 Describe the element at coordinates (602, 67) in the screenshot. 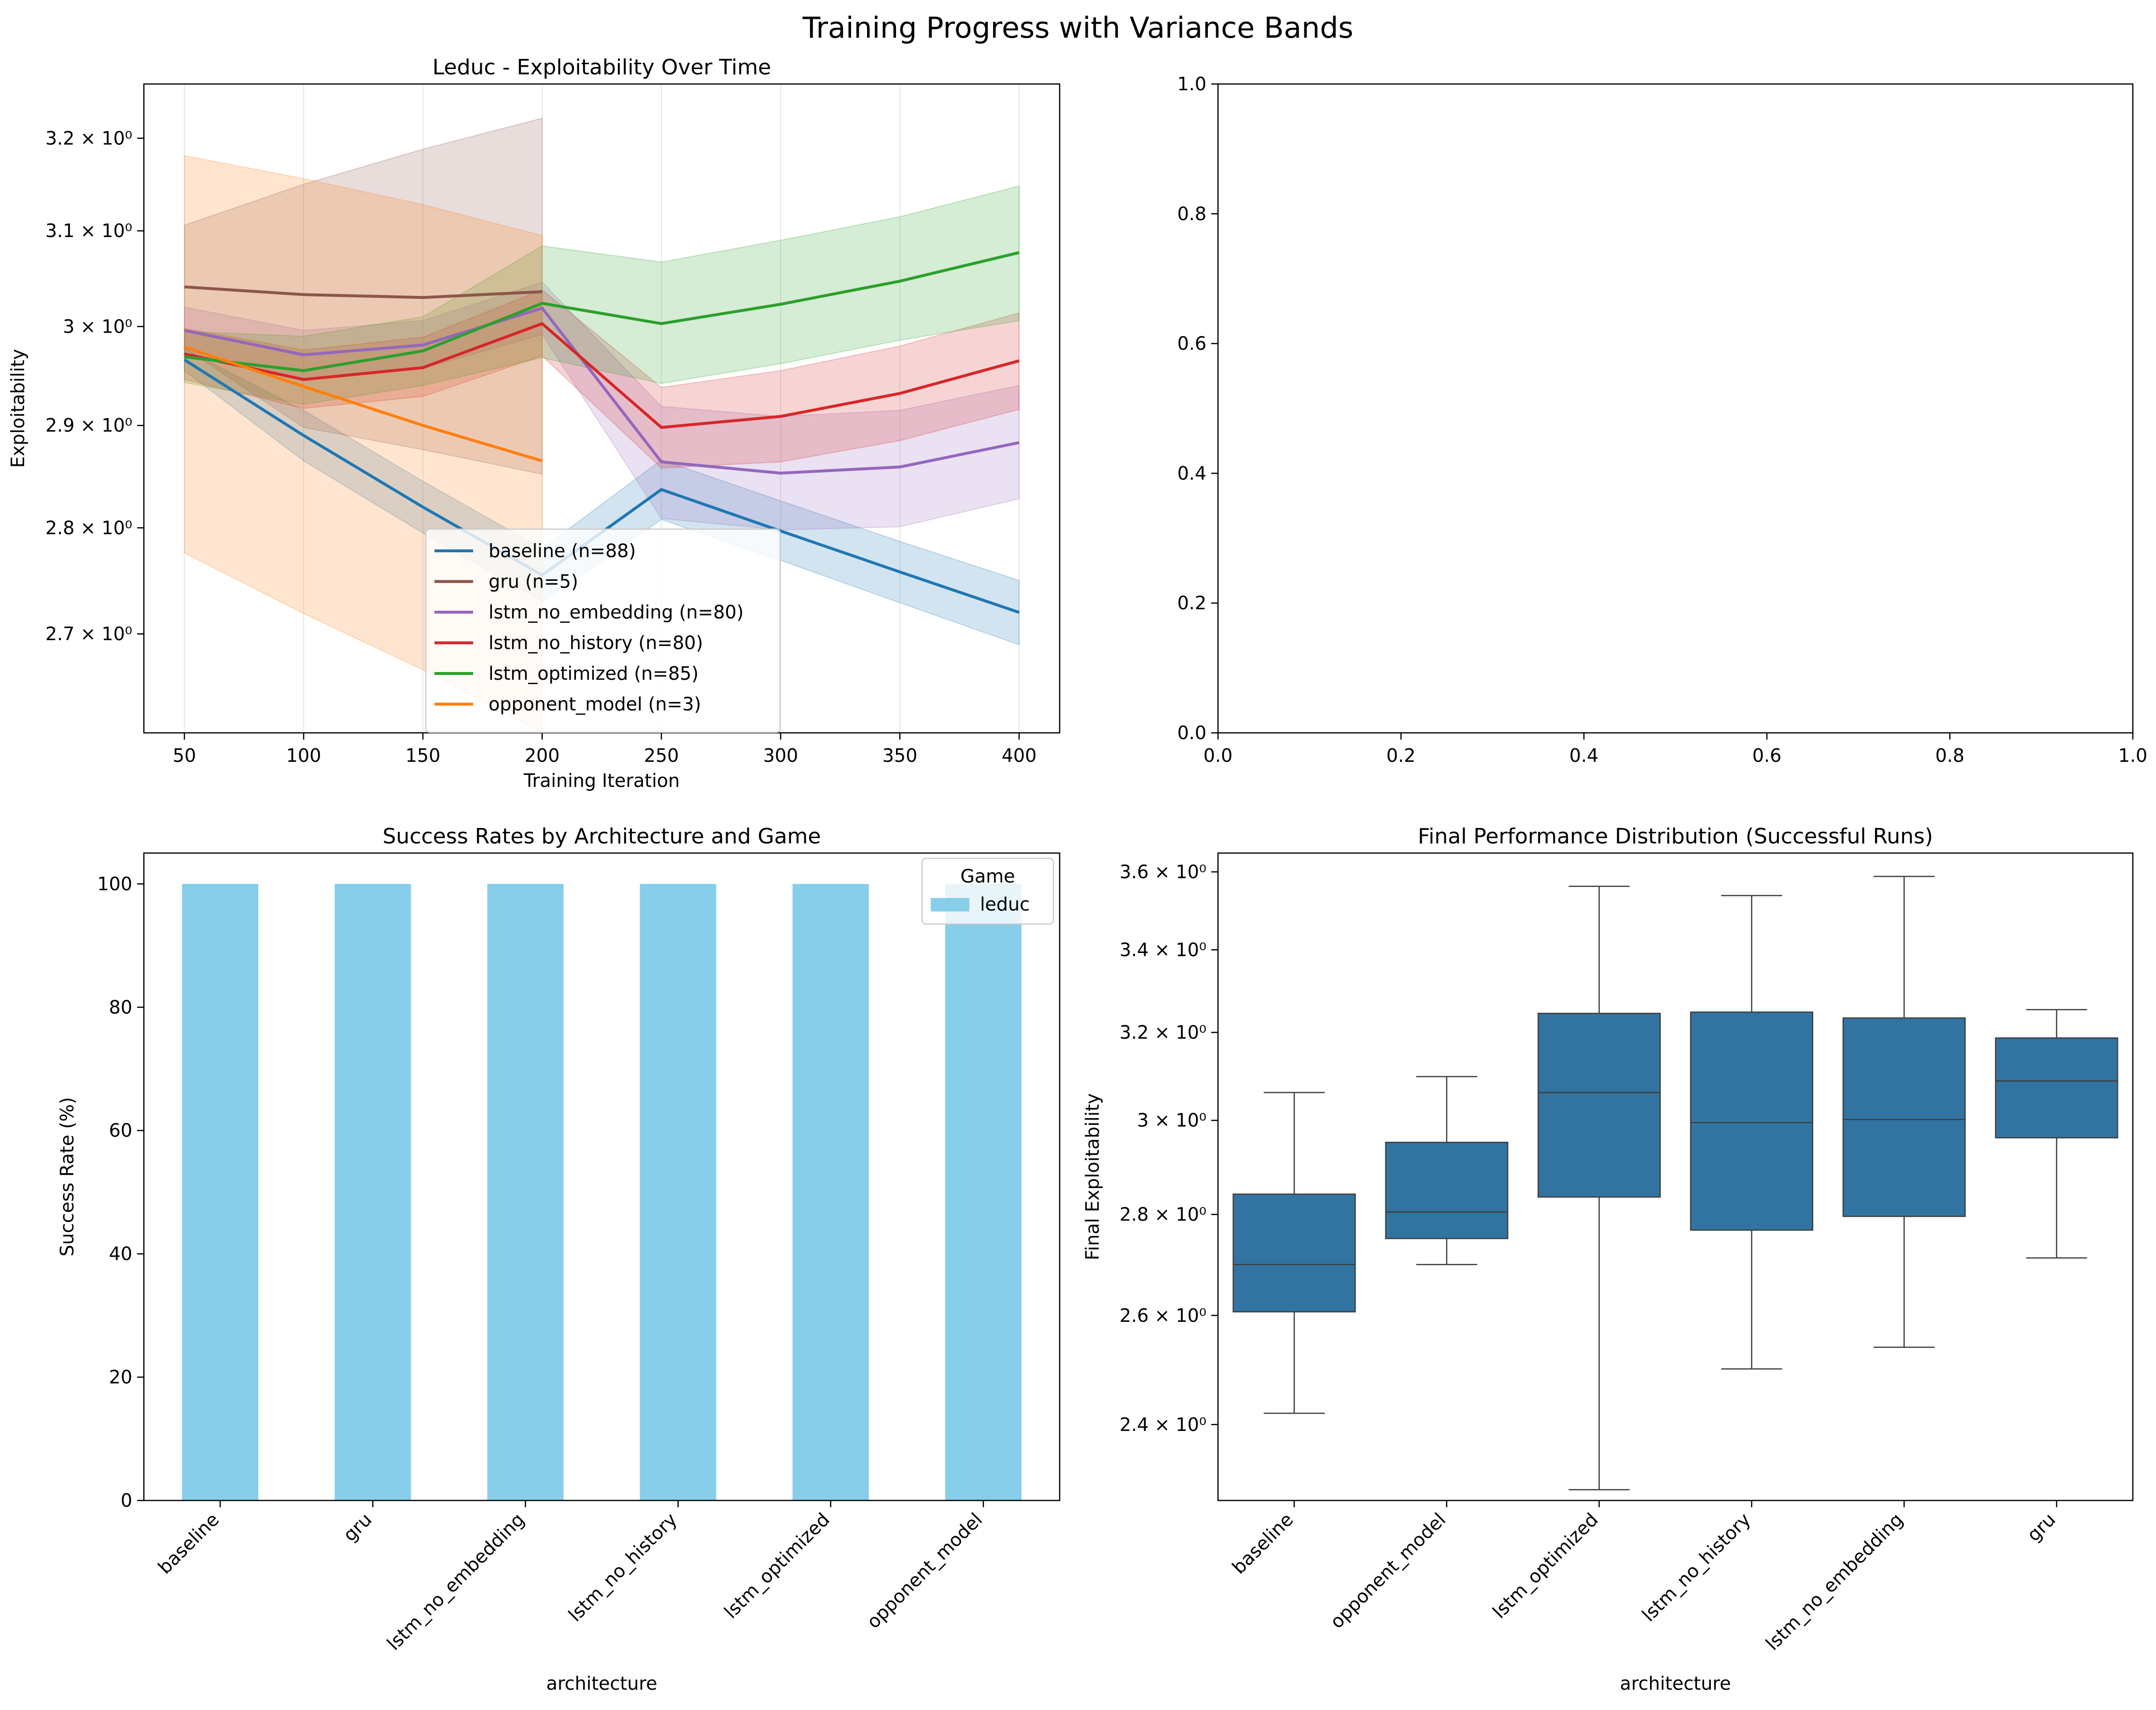

I see `chart-title: Leduc - Exploitability Over Time` at that location.